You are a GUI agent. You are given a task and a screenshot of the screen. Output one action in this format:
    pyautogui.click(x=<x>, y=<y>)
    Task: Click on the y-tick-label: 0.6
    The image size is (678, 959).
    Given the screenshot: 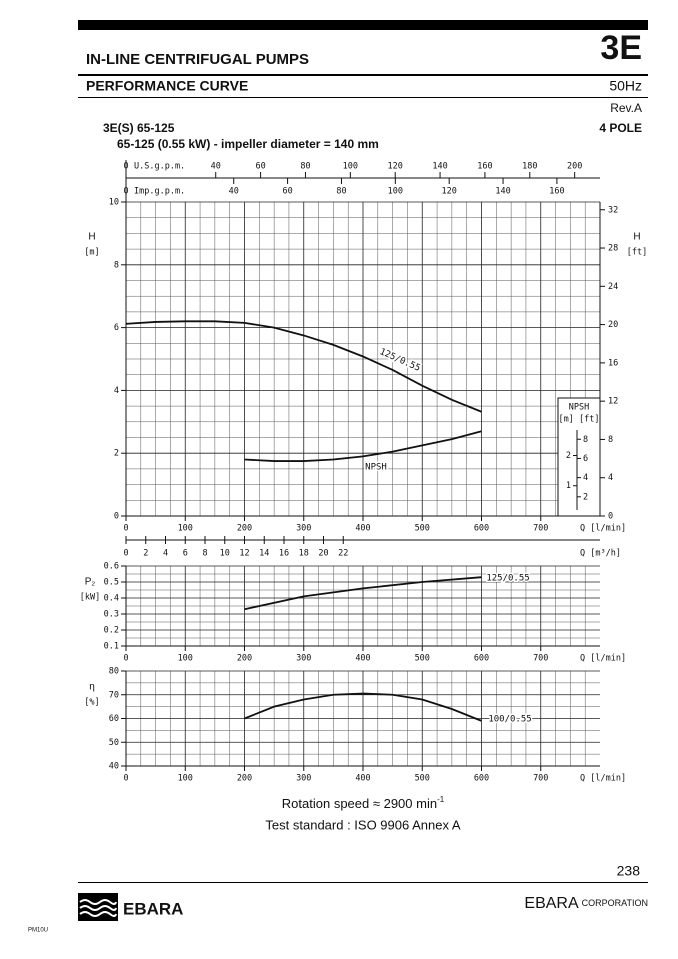 What is the action you would take?
    pyautogui.click(x=111, y=567)
    